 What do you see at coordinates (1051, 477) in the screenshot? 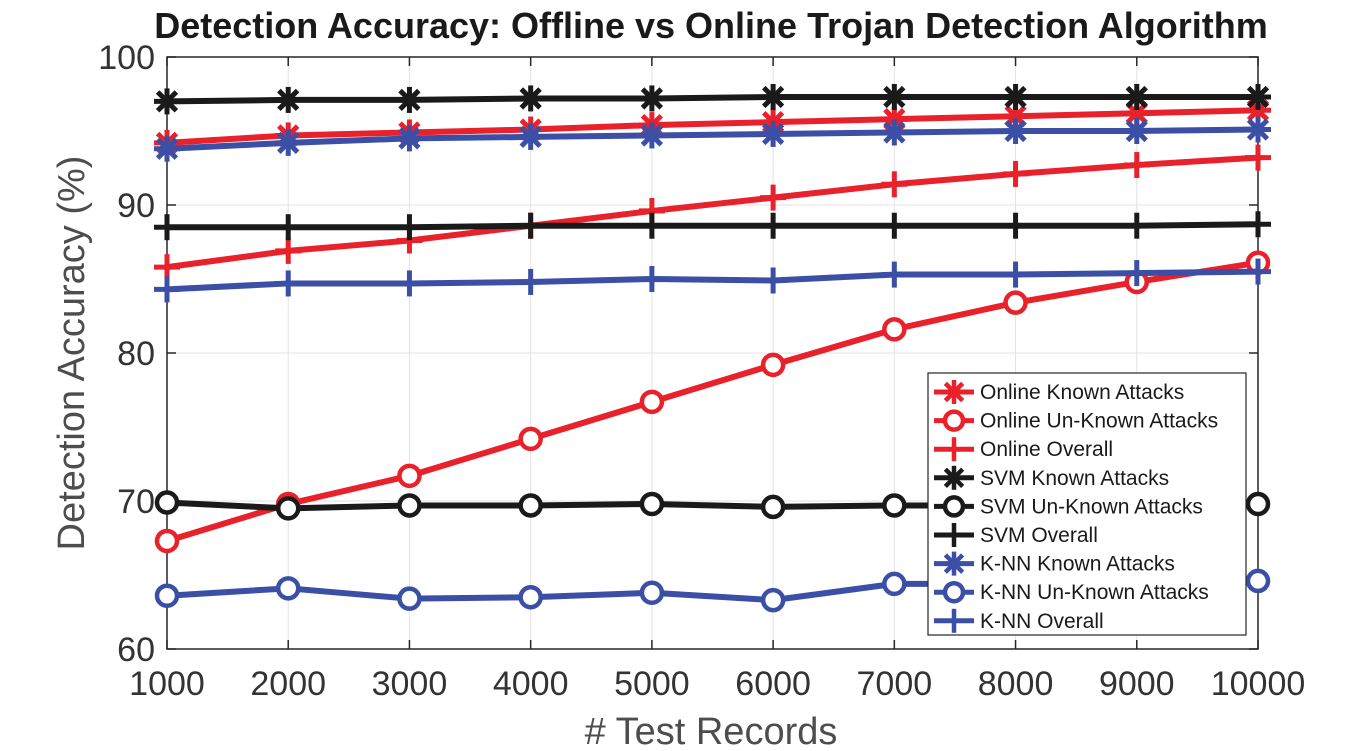
I see `legend-item: SVM Known Attacks` at bounding box center [1051, 477].